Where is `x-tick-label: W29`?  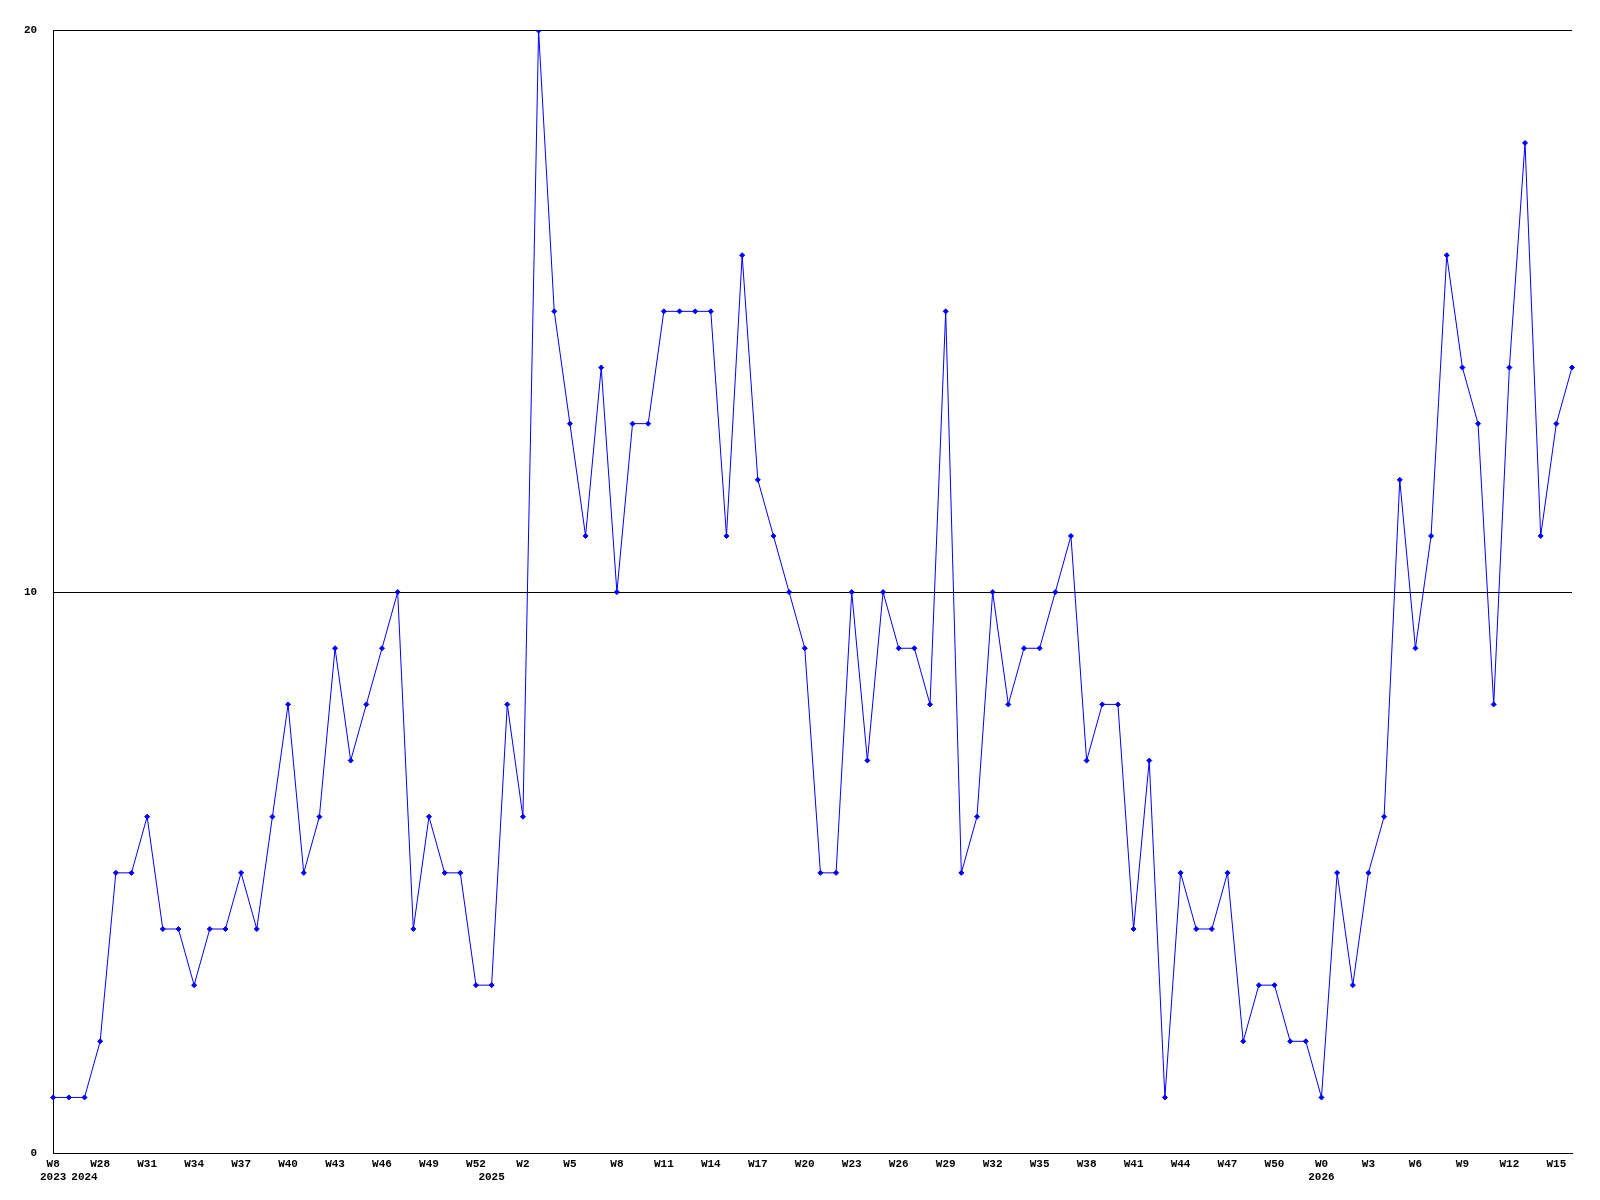 x-tick-label: W29 is located at coordinates (945, 1163).